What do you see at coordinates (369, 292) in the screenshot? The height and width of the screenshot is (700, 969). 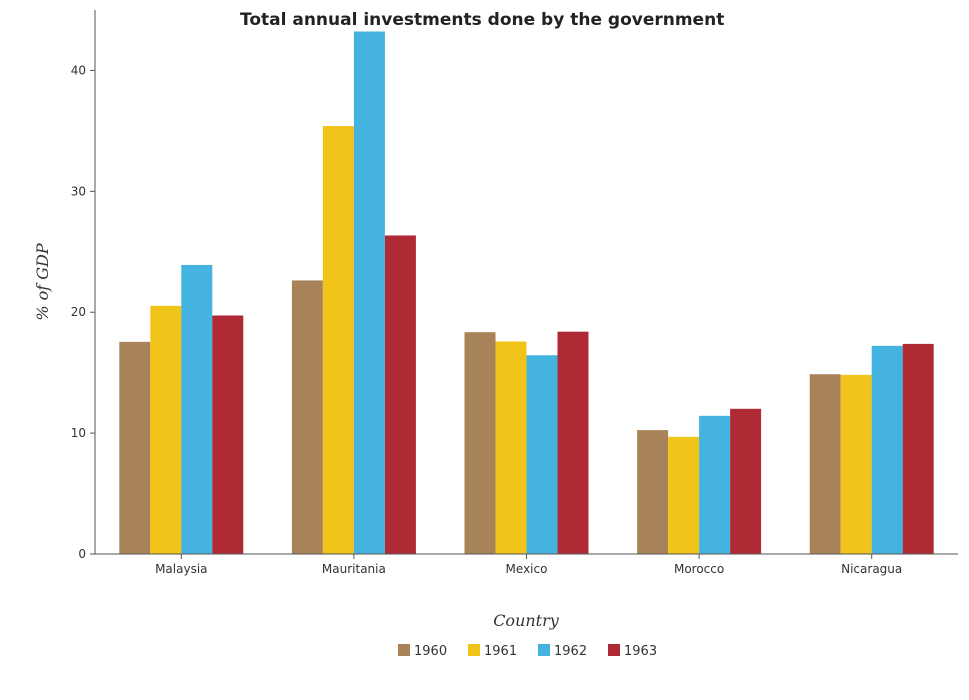 I see `bar-mauritania-1962` at bounding box center [369, 292].